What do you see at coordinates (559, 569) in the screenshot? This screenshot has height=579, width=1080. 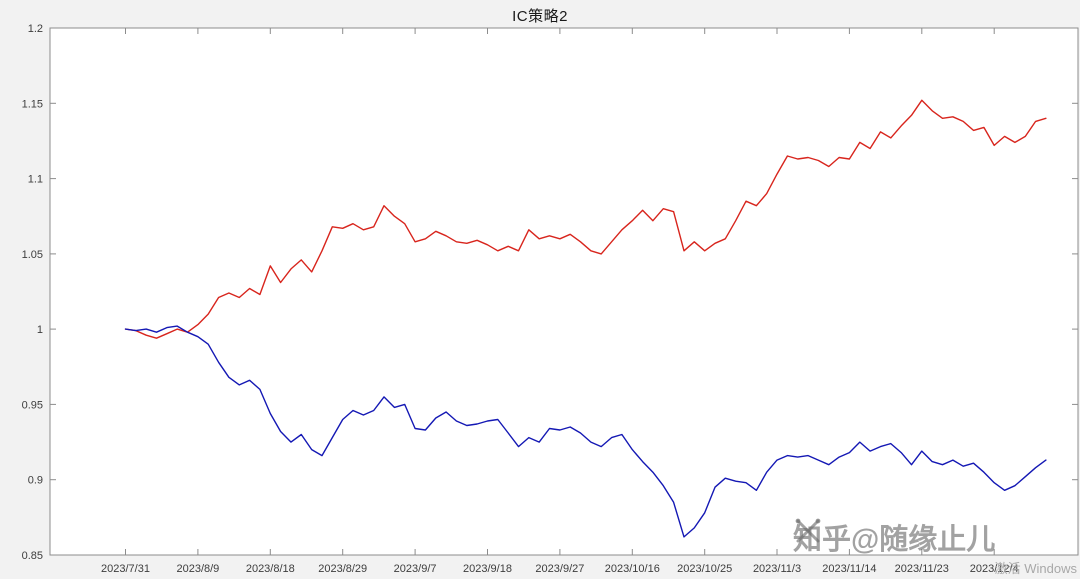 I see `x-tick-label: 2023/9/27` at bounding box center [559, 569].